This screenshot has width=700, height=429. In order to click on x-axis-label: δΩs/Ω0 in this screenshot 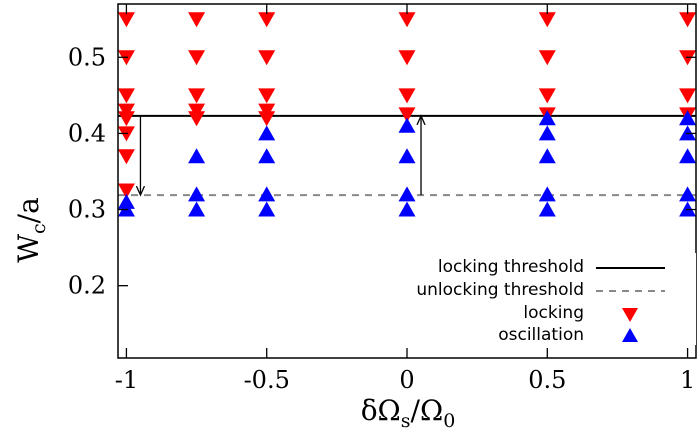, I will do `click(408, 411)`.